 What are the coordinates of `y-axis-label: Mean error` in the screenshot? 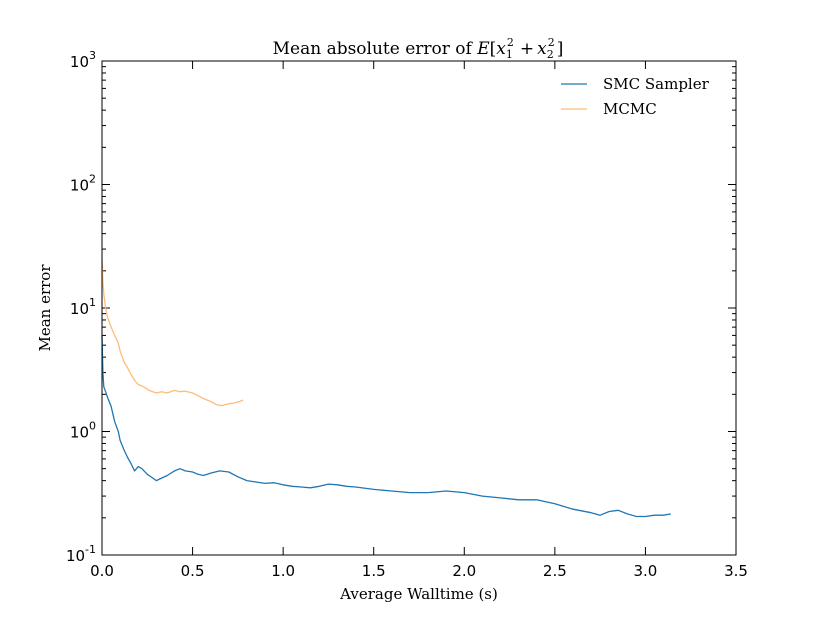 It's located at (45, 308).